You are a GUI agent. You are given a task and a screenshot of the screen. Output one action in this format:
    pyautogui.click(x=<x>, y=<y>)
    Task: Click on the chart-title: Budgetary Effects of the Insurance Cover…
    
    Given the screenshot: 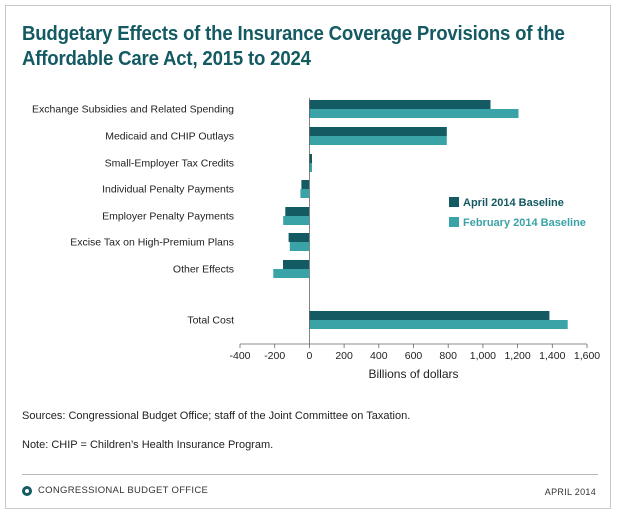 What is the action you would take?
    pyautogui.click(x=293, y=47)
    